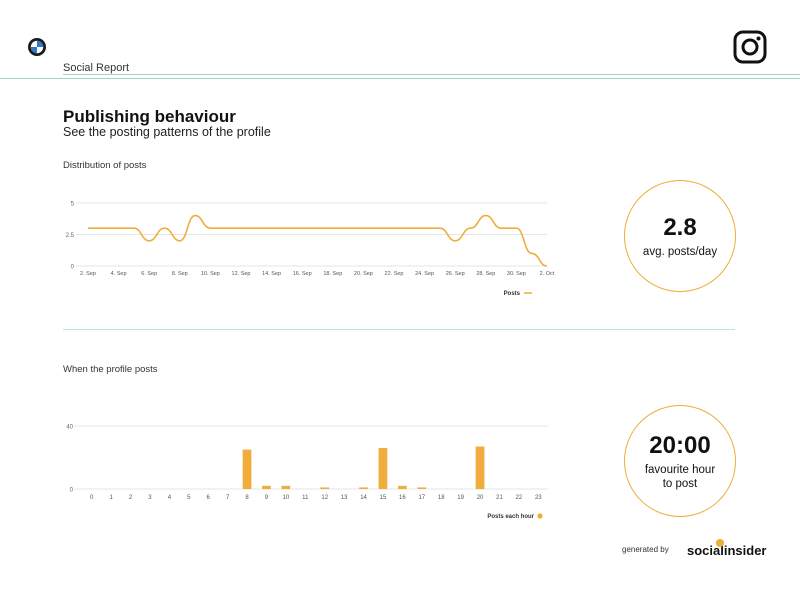 The height and width of the screenshot is (600, 800). Describe the element at coordinates (363, 274) in the screenshot. I see `x-tick-label: 20. Sep` at that location.